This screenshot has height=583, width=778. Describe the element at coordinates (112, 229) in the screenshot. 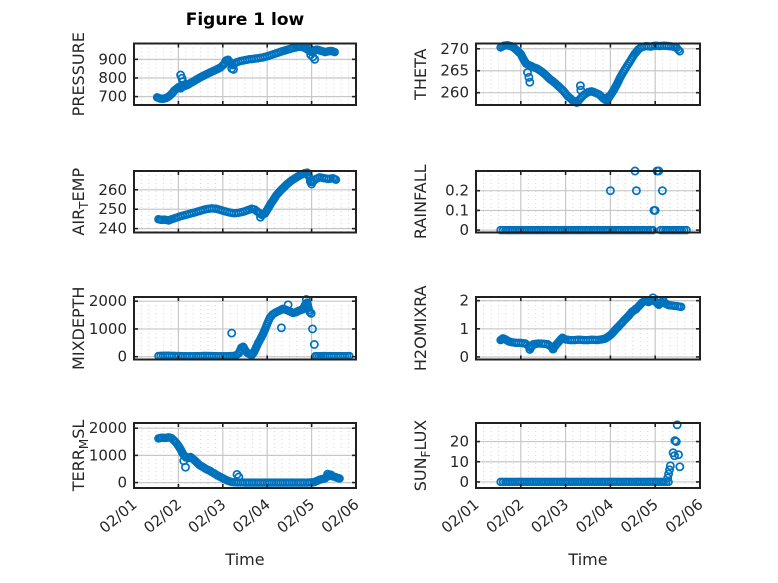

I see `air-temp-ytick-label: 240` at that location.